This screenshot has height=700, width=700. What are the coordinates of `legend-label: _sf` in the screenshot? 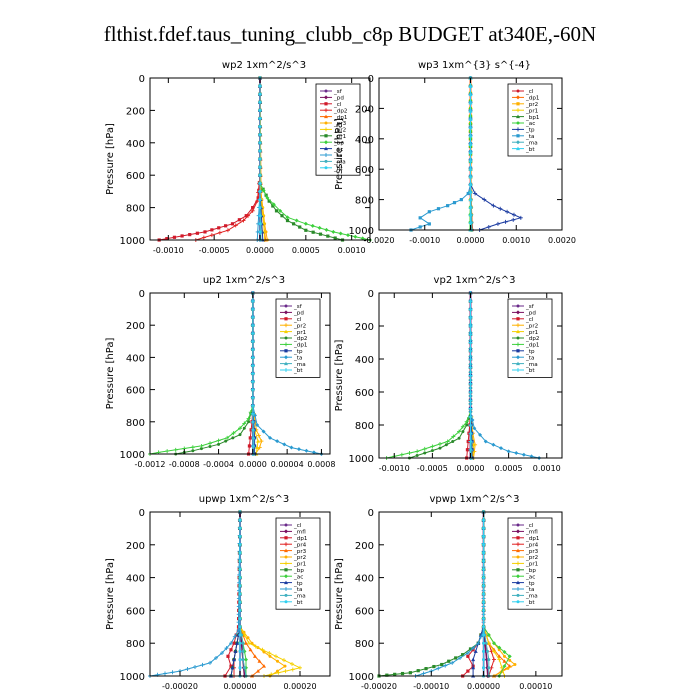 It's located at (338, 92).